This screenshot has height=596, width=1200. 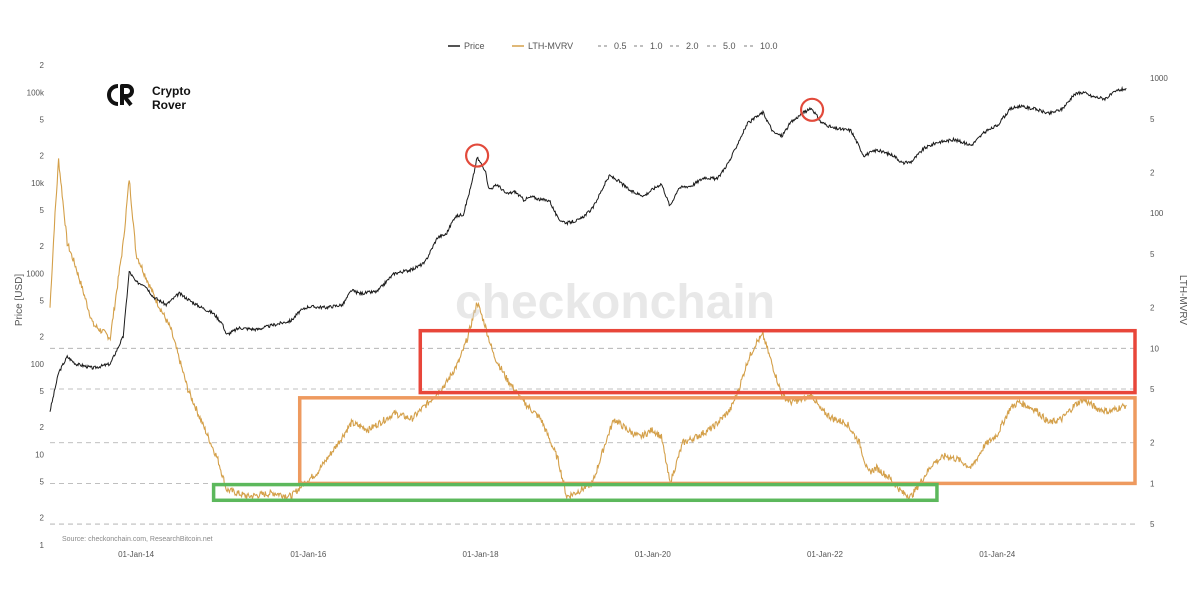 I want to click on left-tick-label: 100k, so click(x=36, y=92).